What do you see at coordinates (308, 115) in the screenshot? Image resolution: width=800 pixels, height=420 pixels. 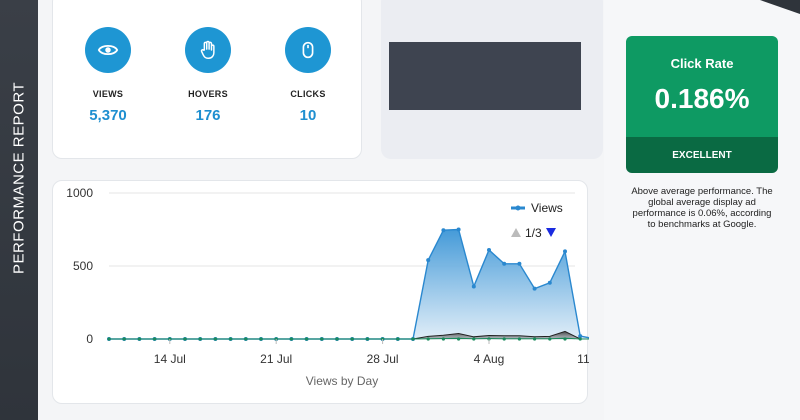 I see `stat-value-clicks: 10` at bounding box center [308, 115].